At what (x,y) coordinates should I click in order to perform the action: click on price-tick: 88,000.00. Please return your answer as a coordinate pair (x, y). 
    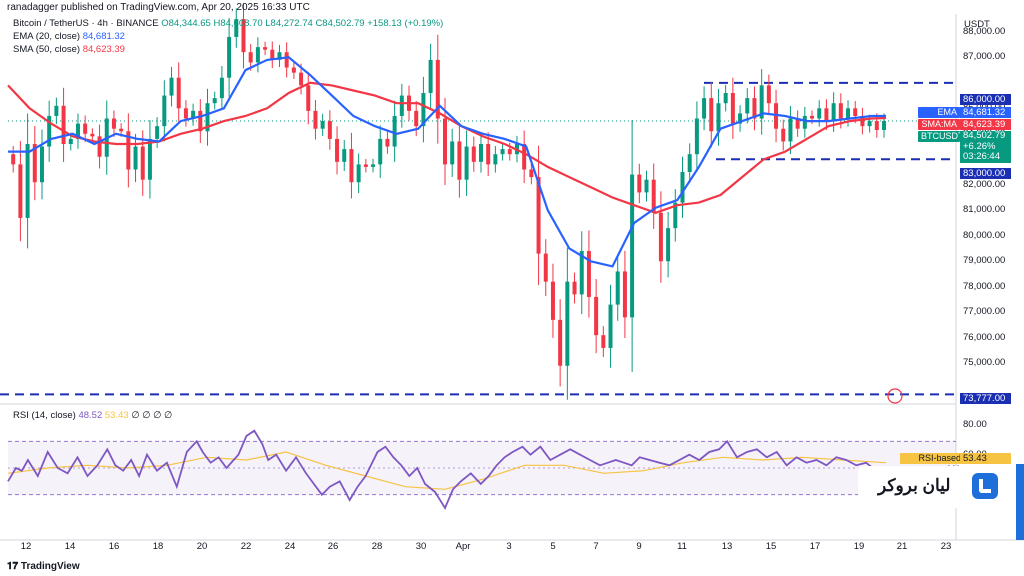
    Looking at the image, I should click on (984, 31).